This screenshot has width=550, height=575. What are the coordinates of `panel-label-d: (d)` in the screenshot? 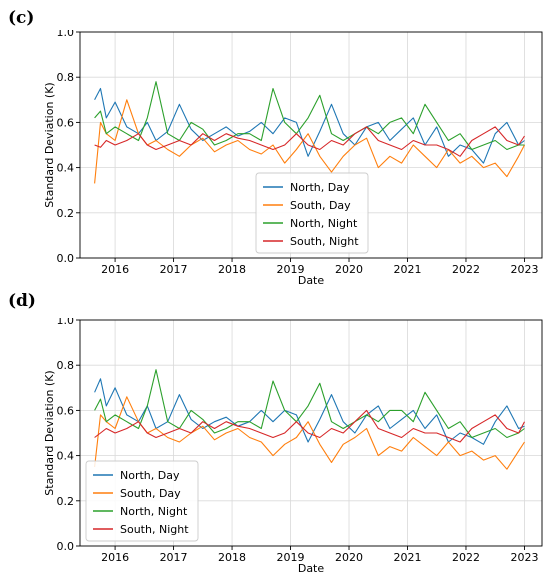 It's located at (22, 301).